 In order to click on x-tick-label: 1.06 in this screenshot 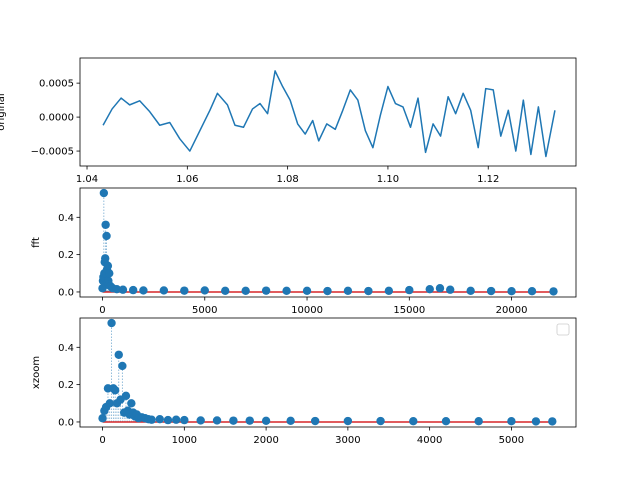, I will do `click(187, 179)`.